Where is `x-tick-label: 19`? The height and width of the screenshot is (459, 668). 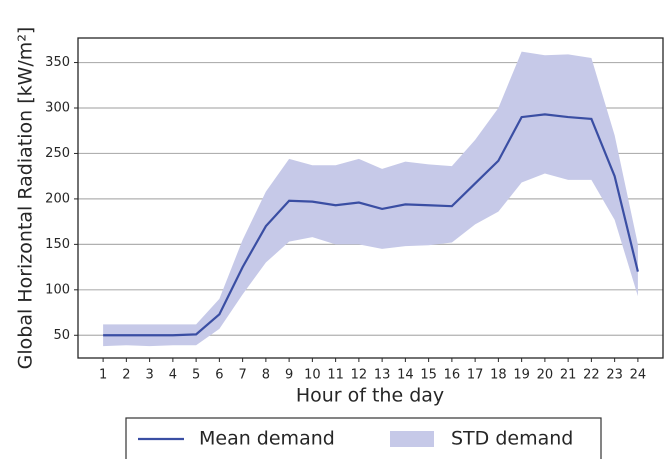
x-tick-label: 19 is located at coordinates (521, 375).